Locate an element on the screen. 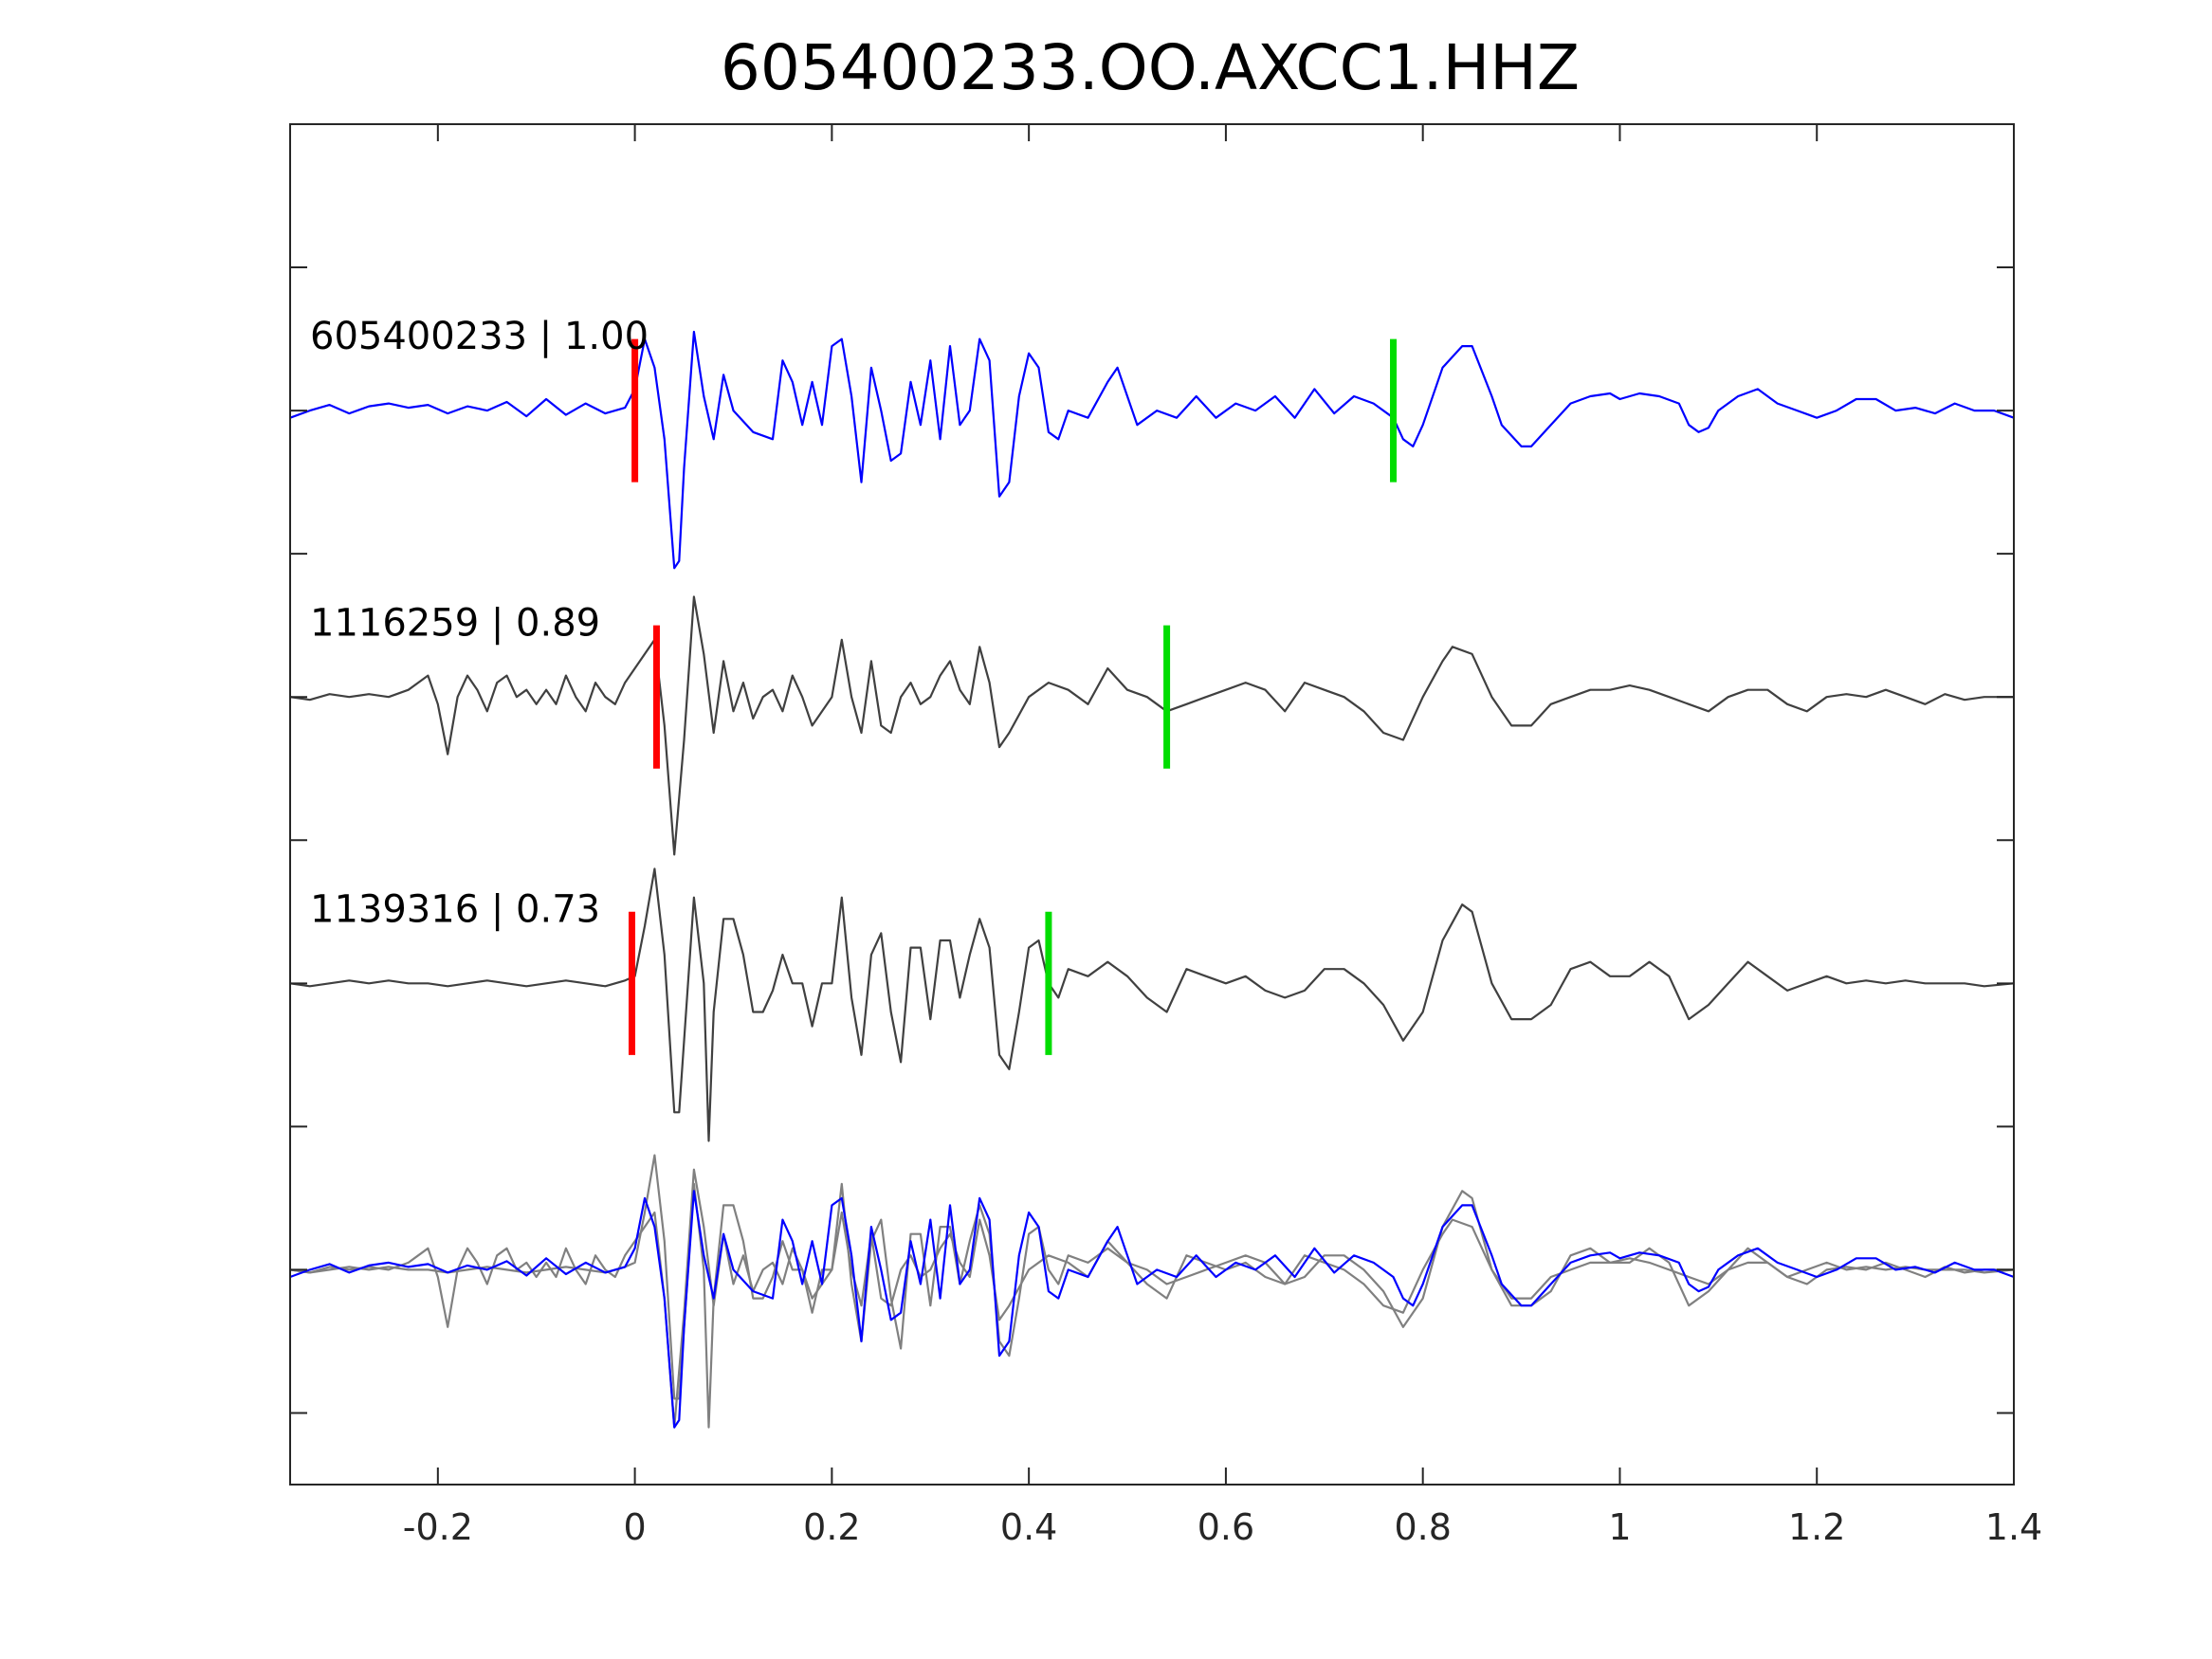 The height and width of the screenshot is (1659, 2212). x-tick-label: 0.4 is located at coordinates (1028, 1527).